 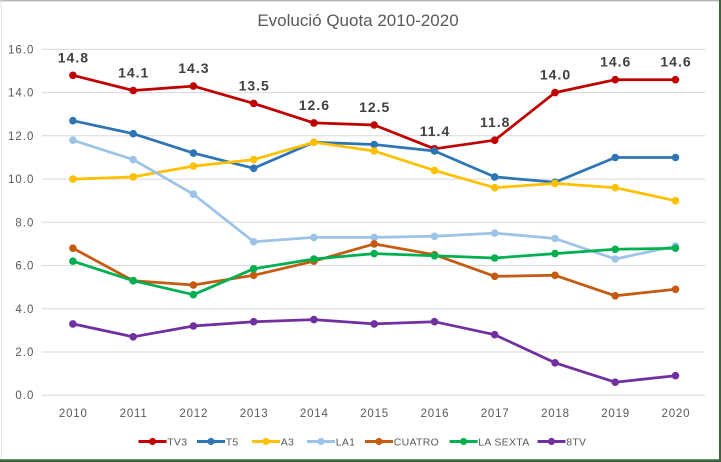 I want to click on svg-text: 2020, so click(x=676, y=414).